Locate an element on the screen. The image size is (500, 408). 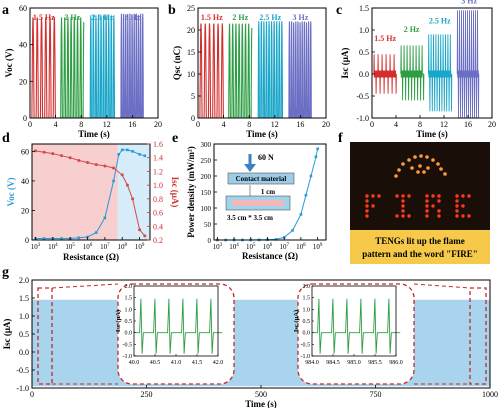
b-xlabel: Time (s) is located at coordinates (262, 134).